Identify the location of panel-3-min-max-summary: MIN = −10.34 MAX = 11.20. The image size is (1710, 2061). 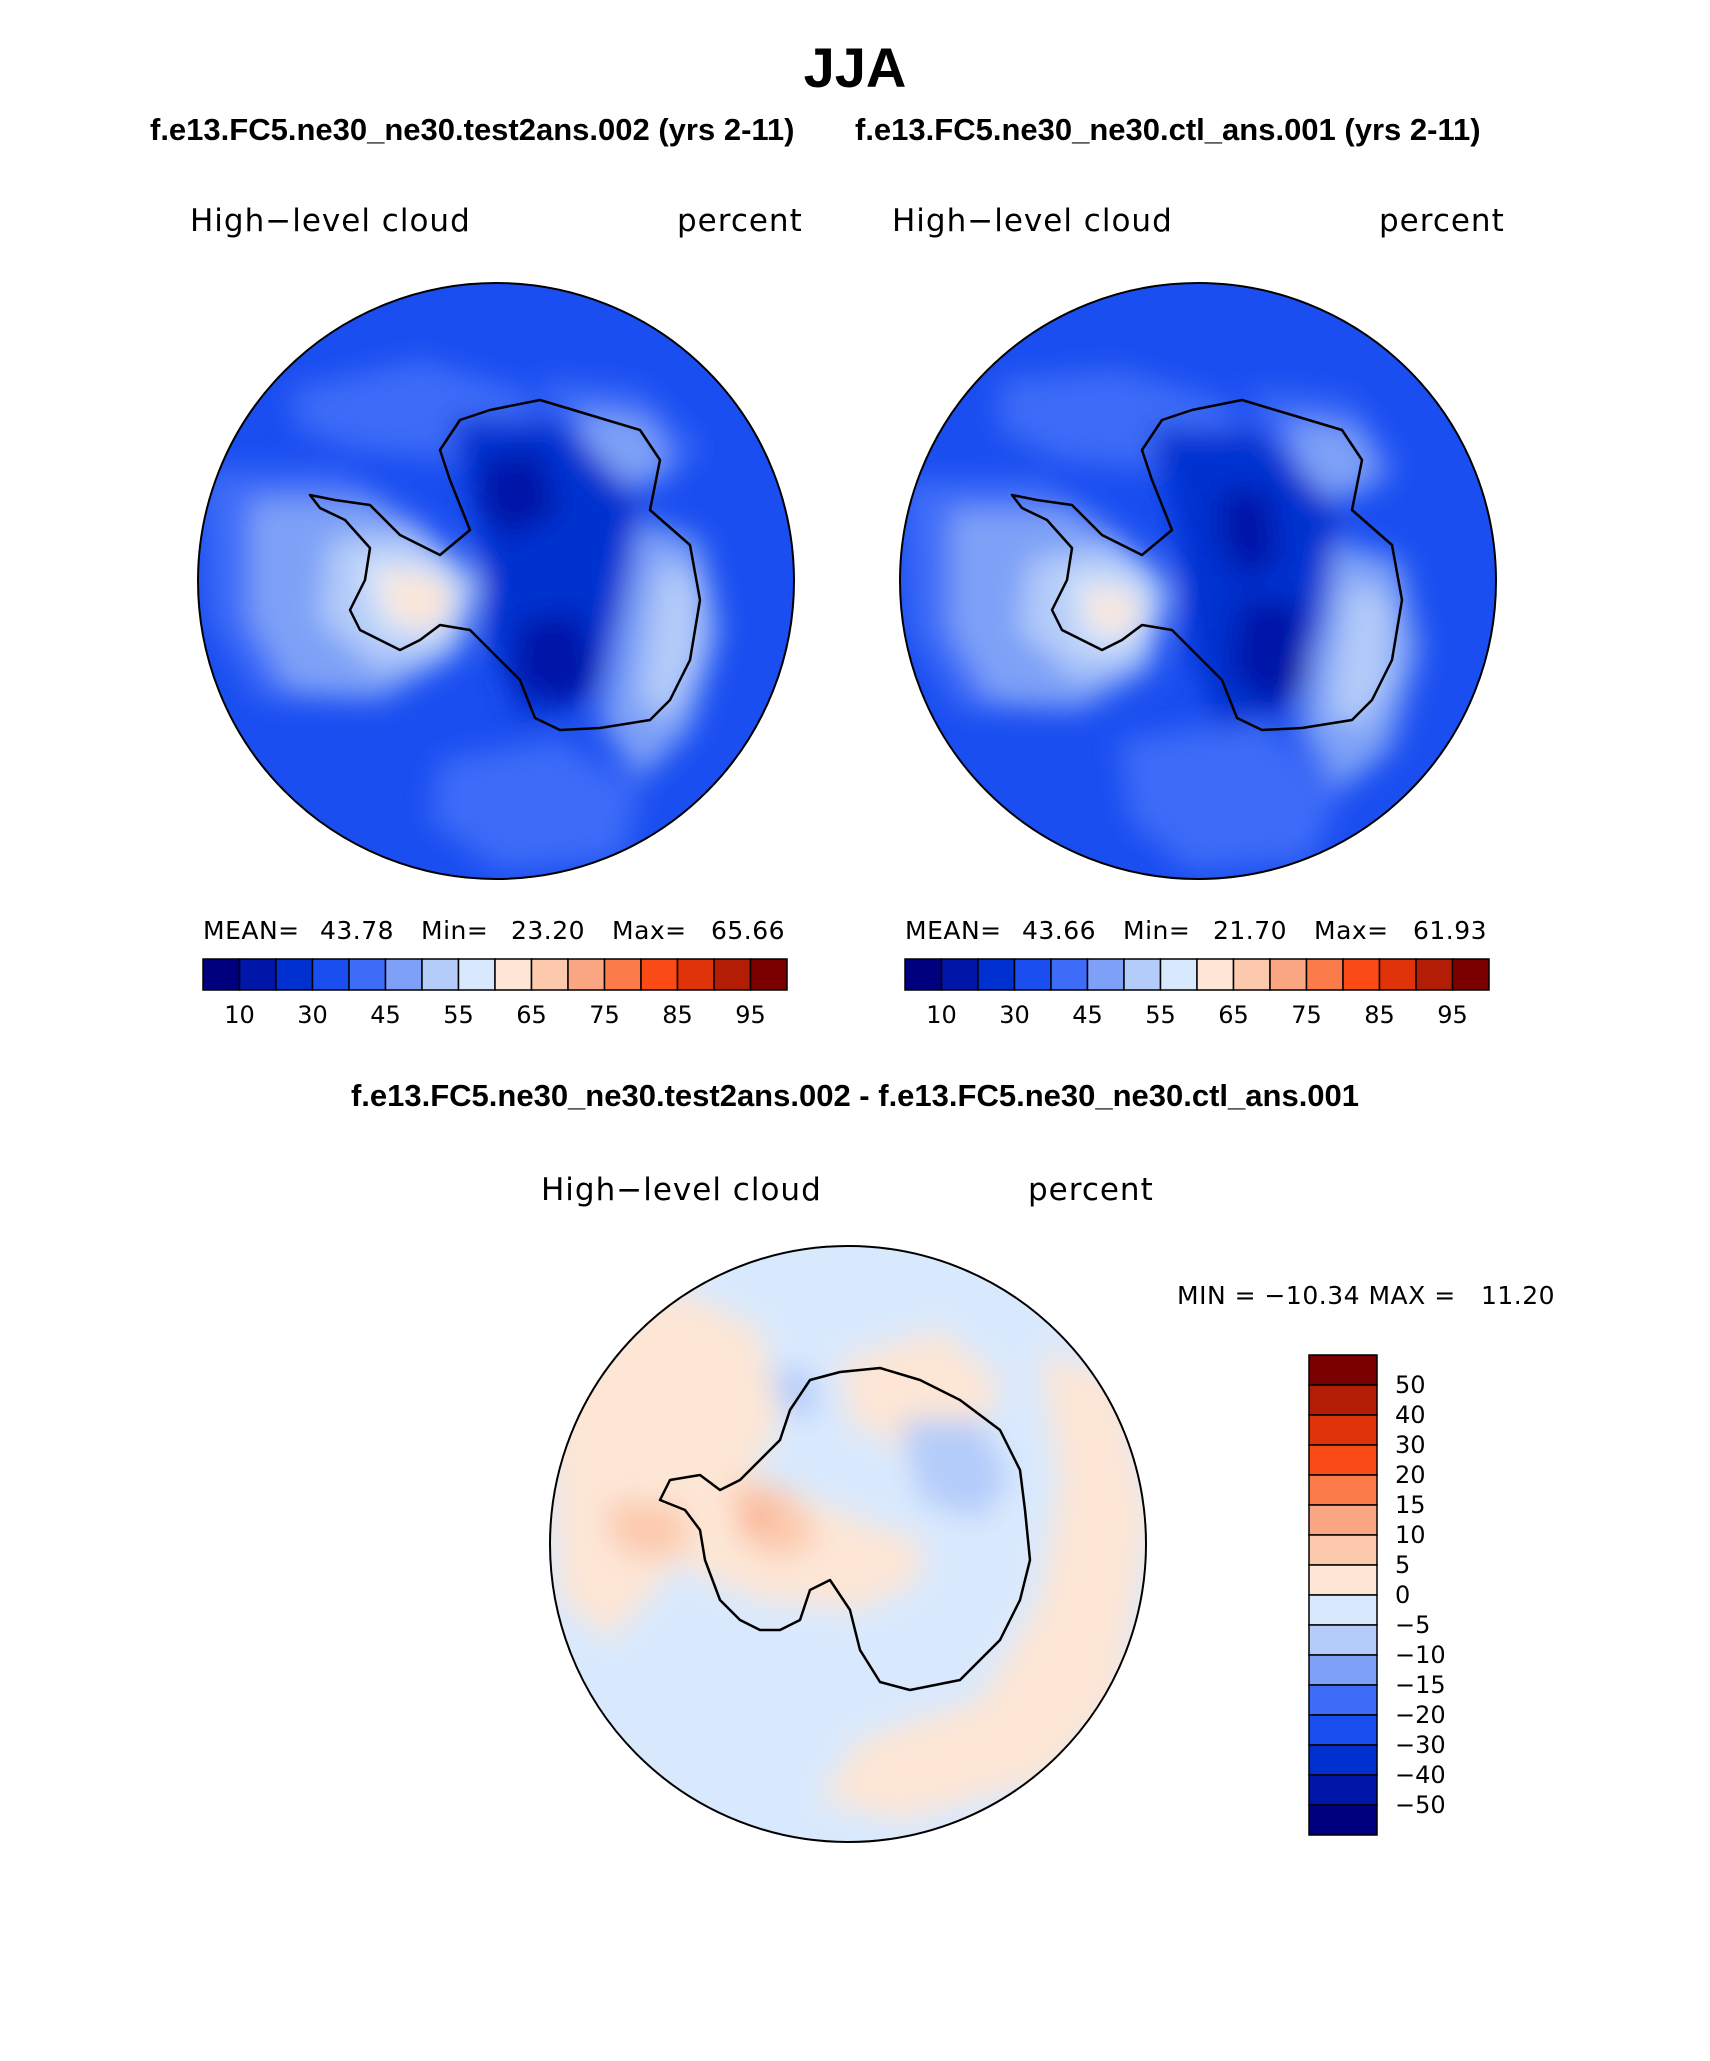
(1366, 1295).